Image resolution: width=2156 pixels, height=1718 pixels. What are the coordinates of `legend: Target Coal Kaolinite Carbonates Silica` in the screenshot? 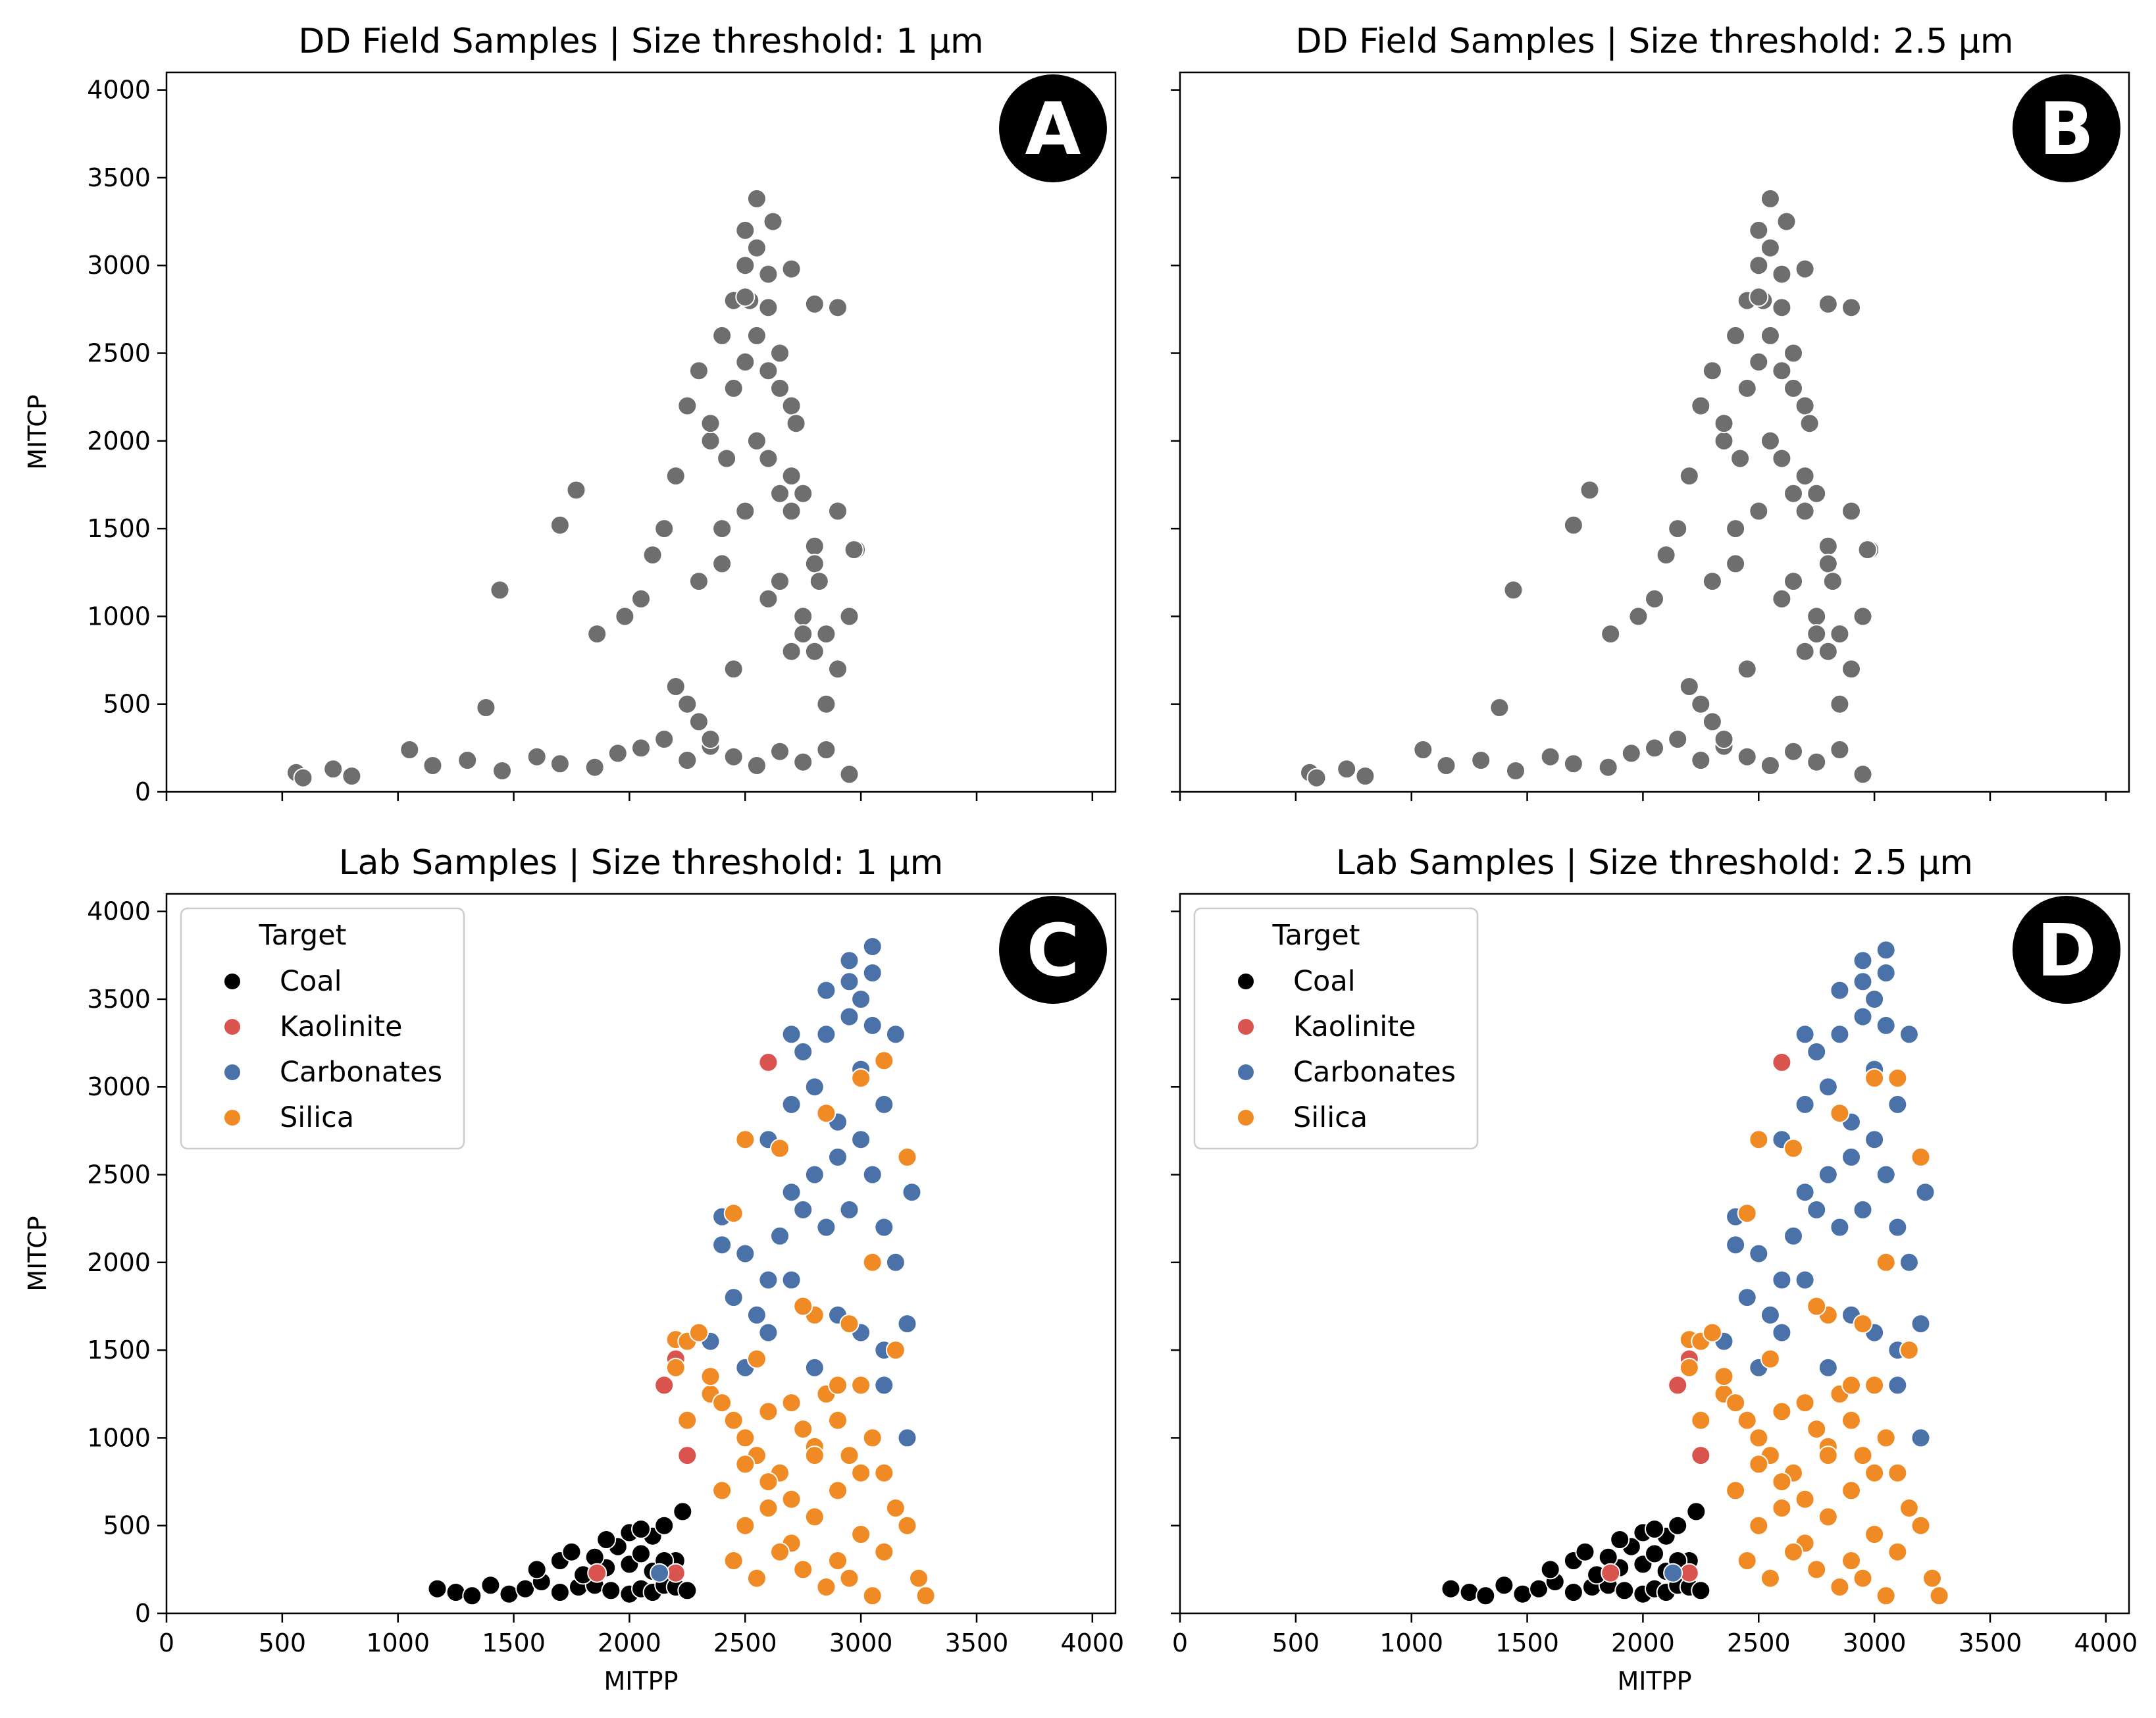 It's located at (322, 1028).